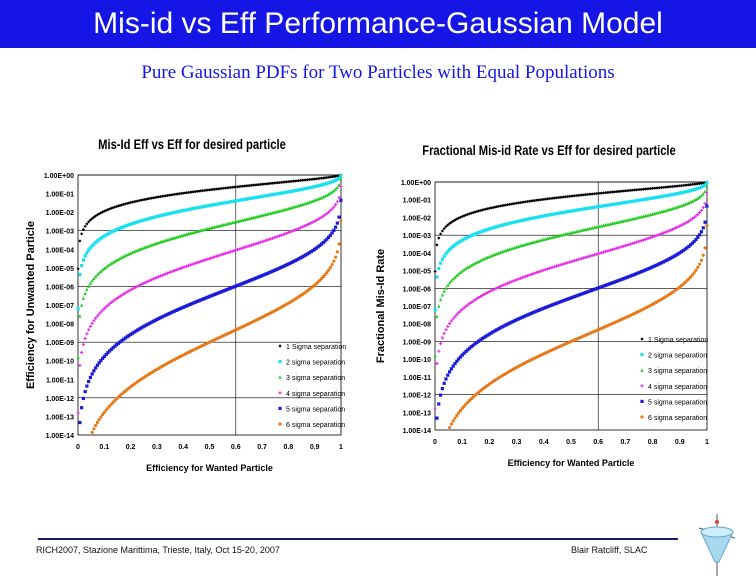  I want to click on x-tick-label: 0.1, so click(462, 442).